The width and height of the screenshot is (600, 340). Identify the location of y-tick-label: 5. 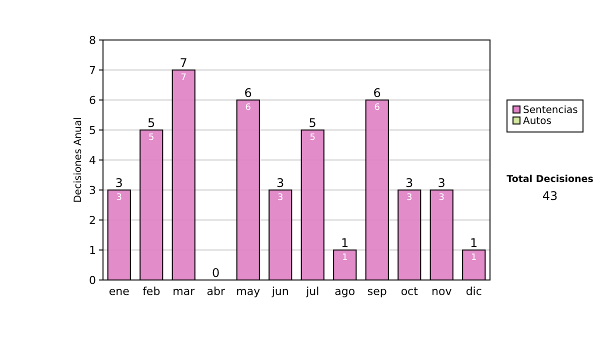
(92, 130).